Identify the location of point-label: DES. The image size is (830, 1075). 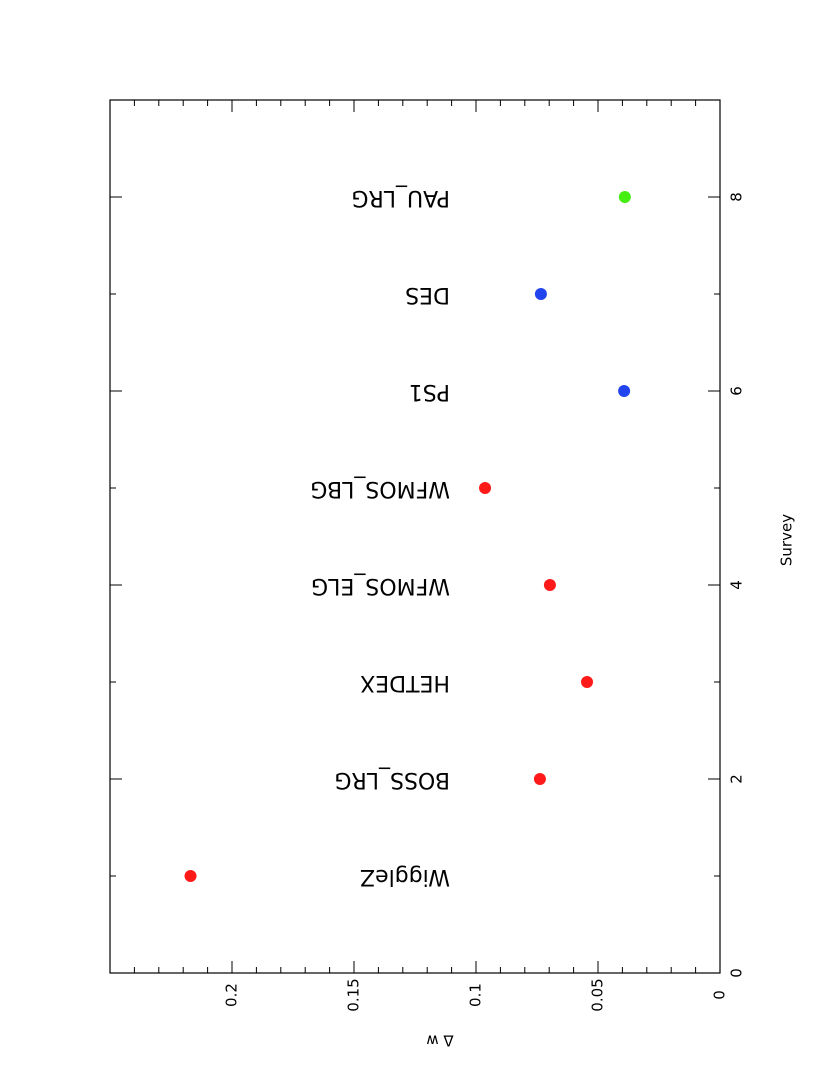
(427, 294).